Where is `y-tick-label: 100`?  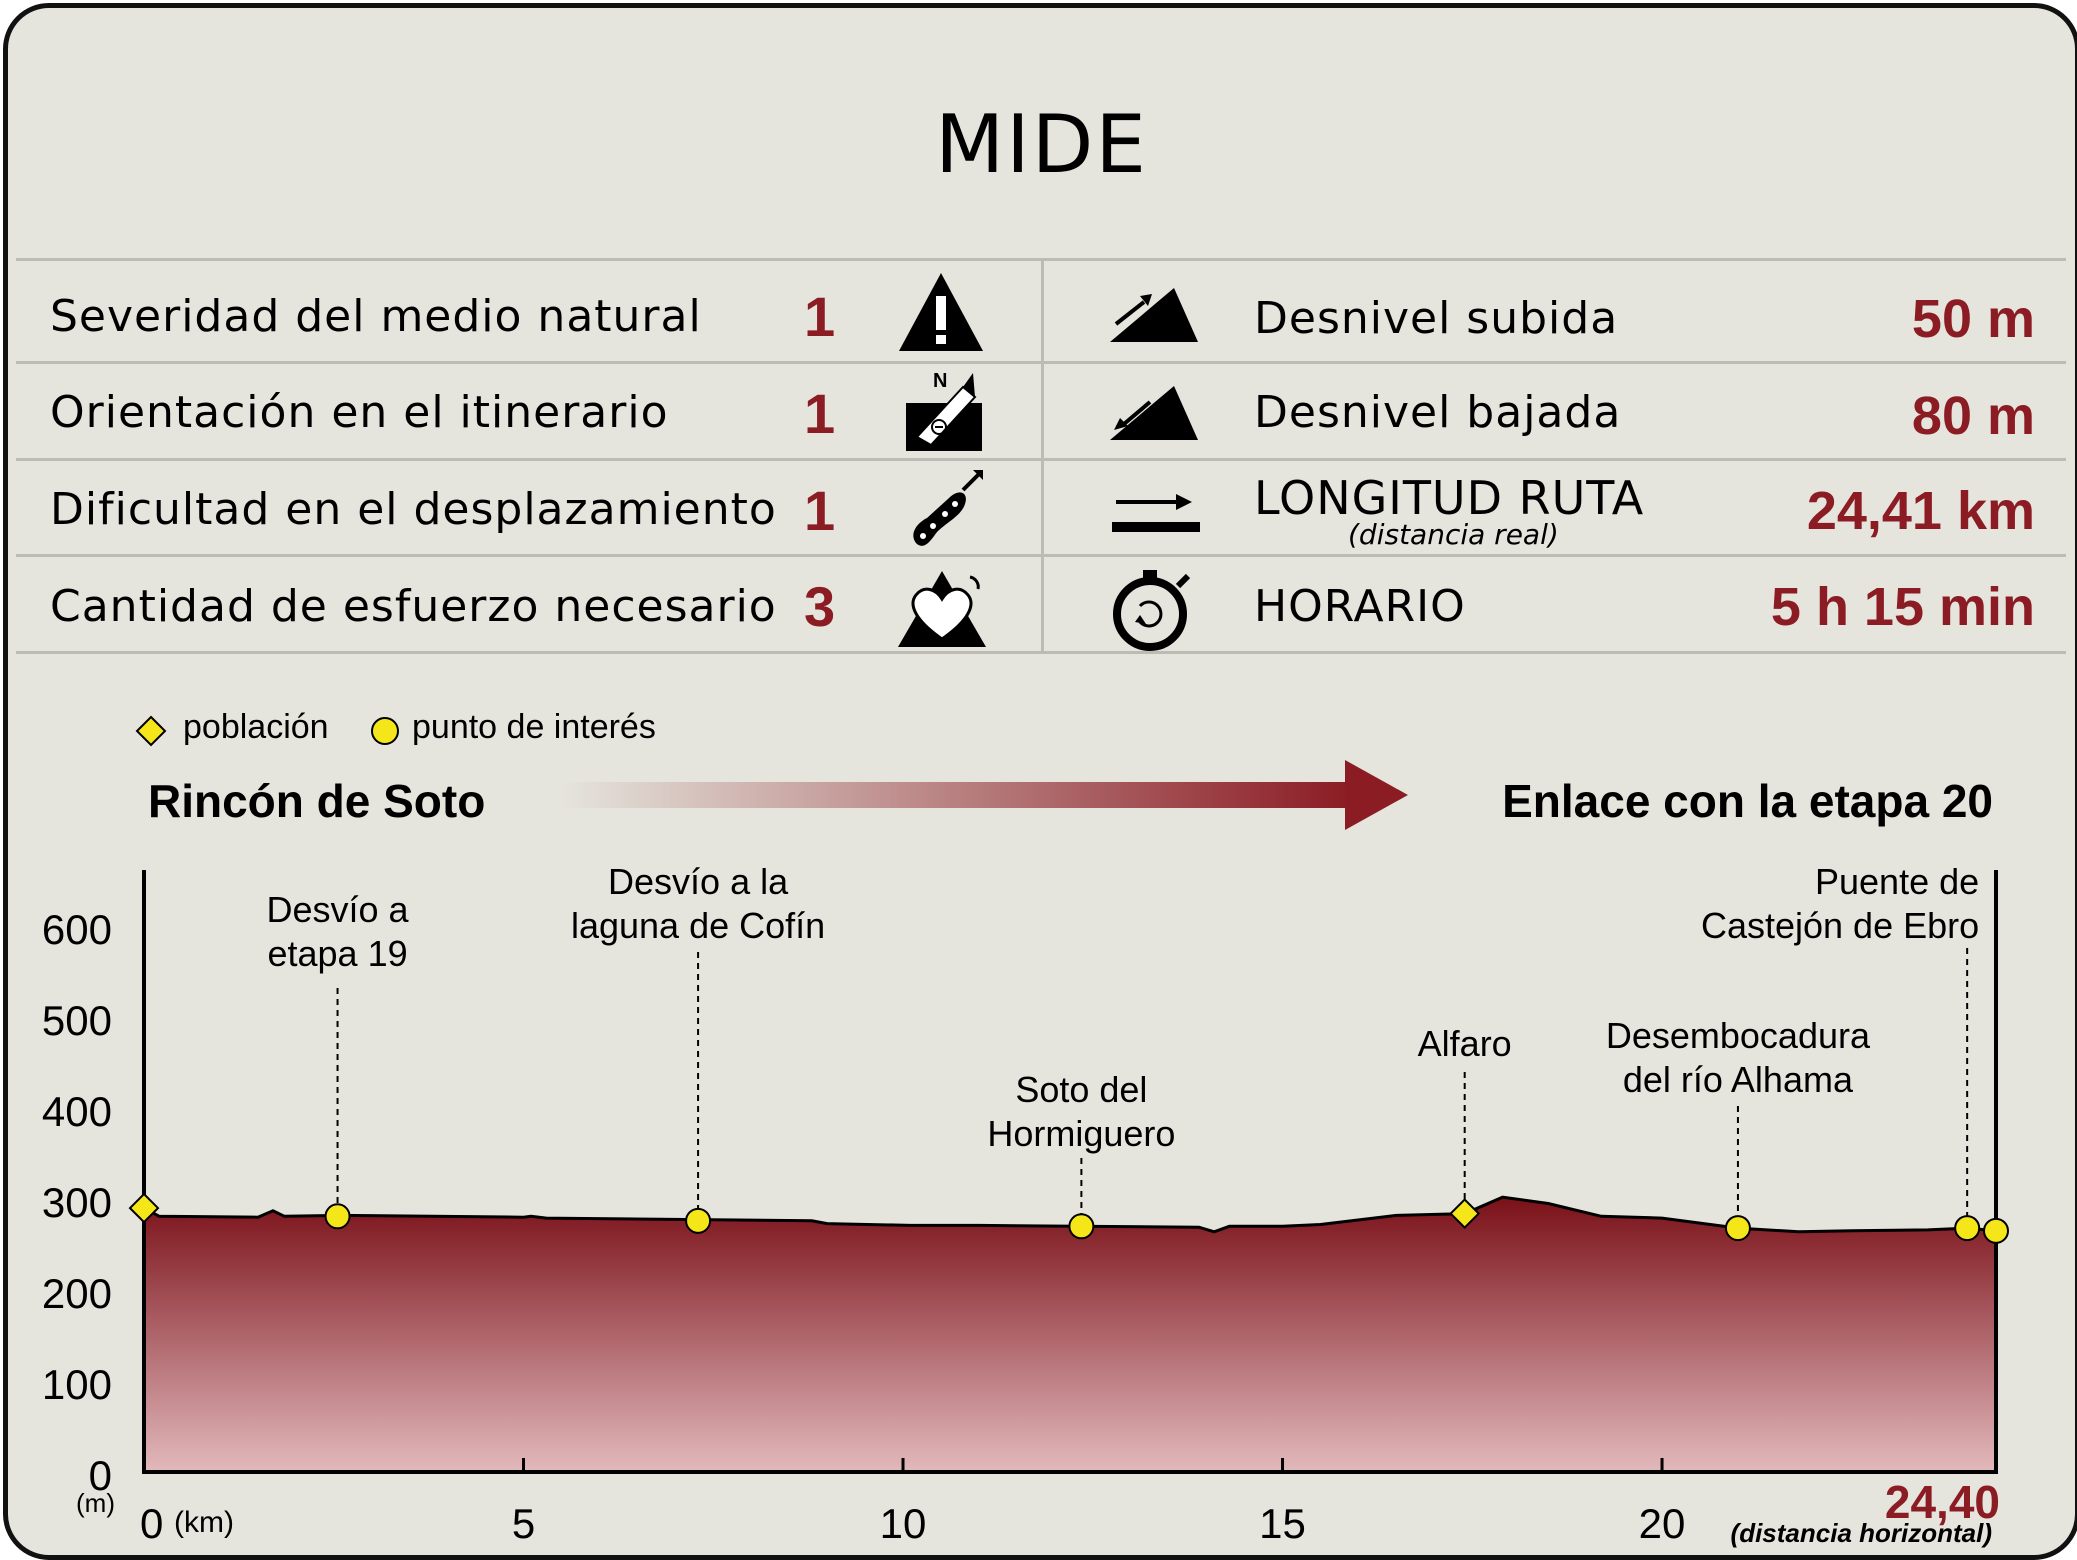
y-tick-label: 100 is located at coordinates (76, 1384).